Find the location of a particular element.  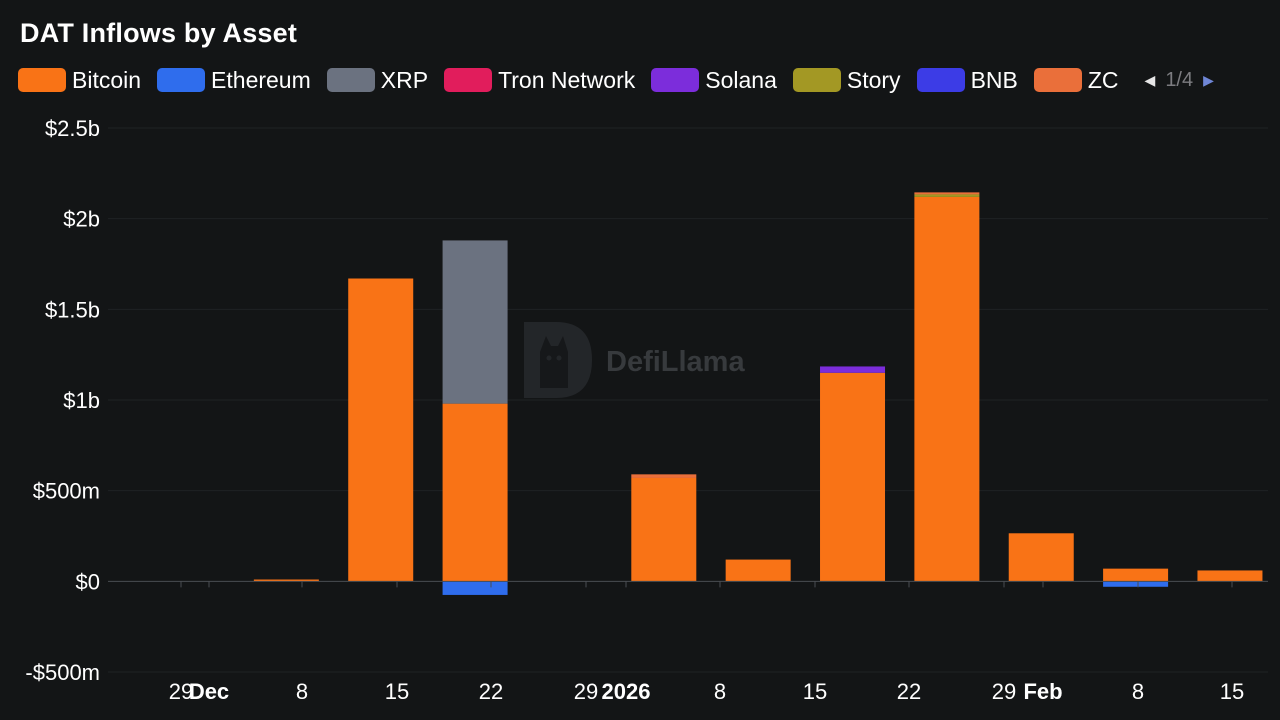

legend-label: Ethereum is located at coordinates (261, 79).